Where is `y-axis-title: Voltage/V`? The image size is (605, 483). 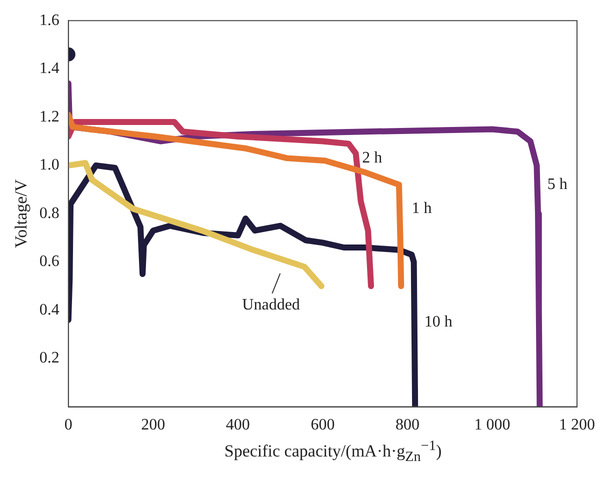 y-axis-title: Voltage/V is located at coordinates (21, 213).